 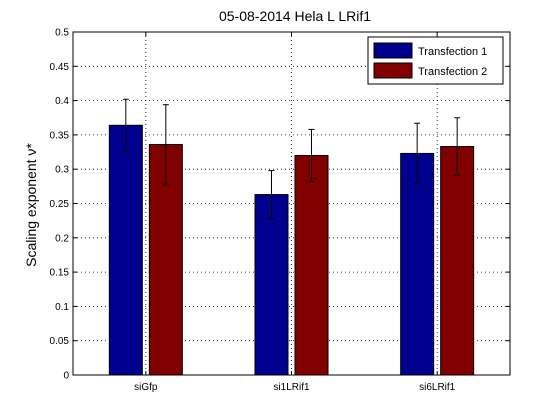 I want to click on legend-label-1: Transfection 1, so click(x=452, y=52).